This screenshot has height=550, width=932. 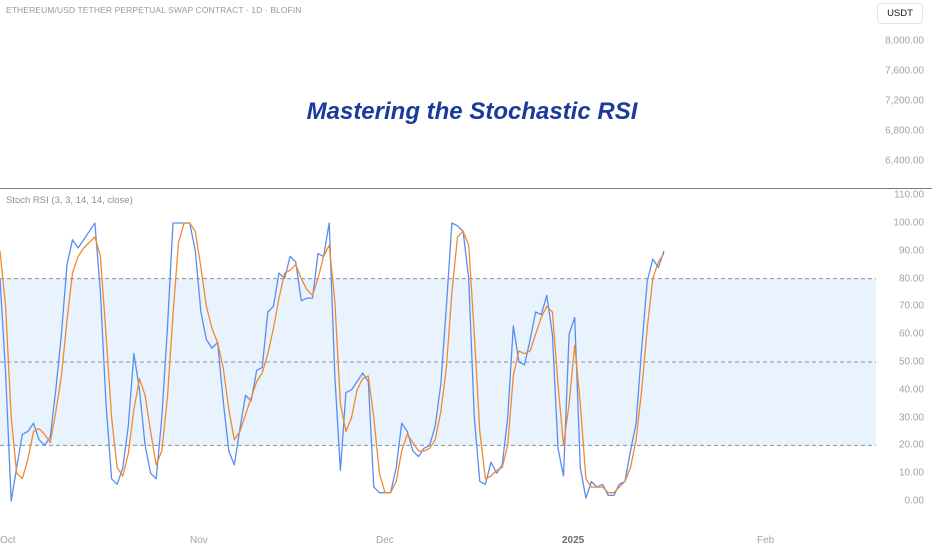 I want to click on time-label-oct: Oct, so click(x=8, y=540).